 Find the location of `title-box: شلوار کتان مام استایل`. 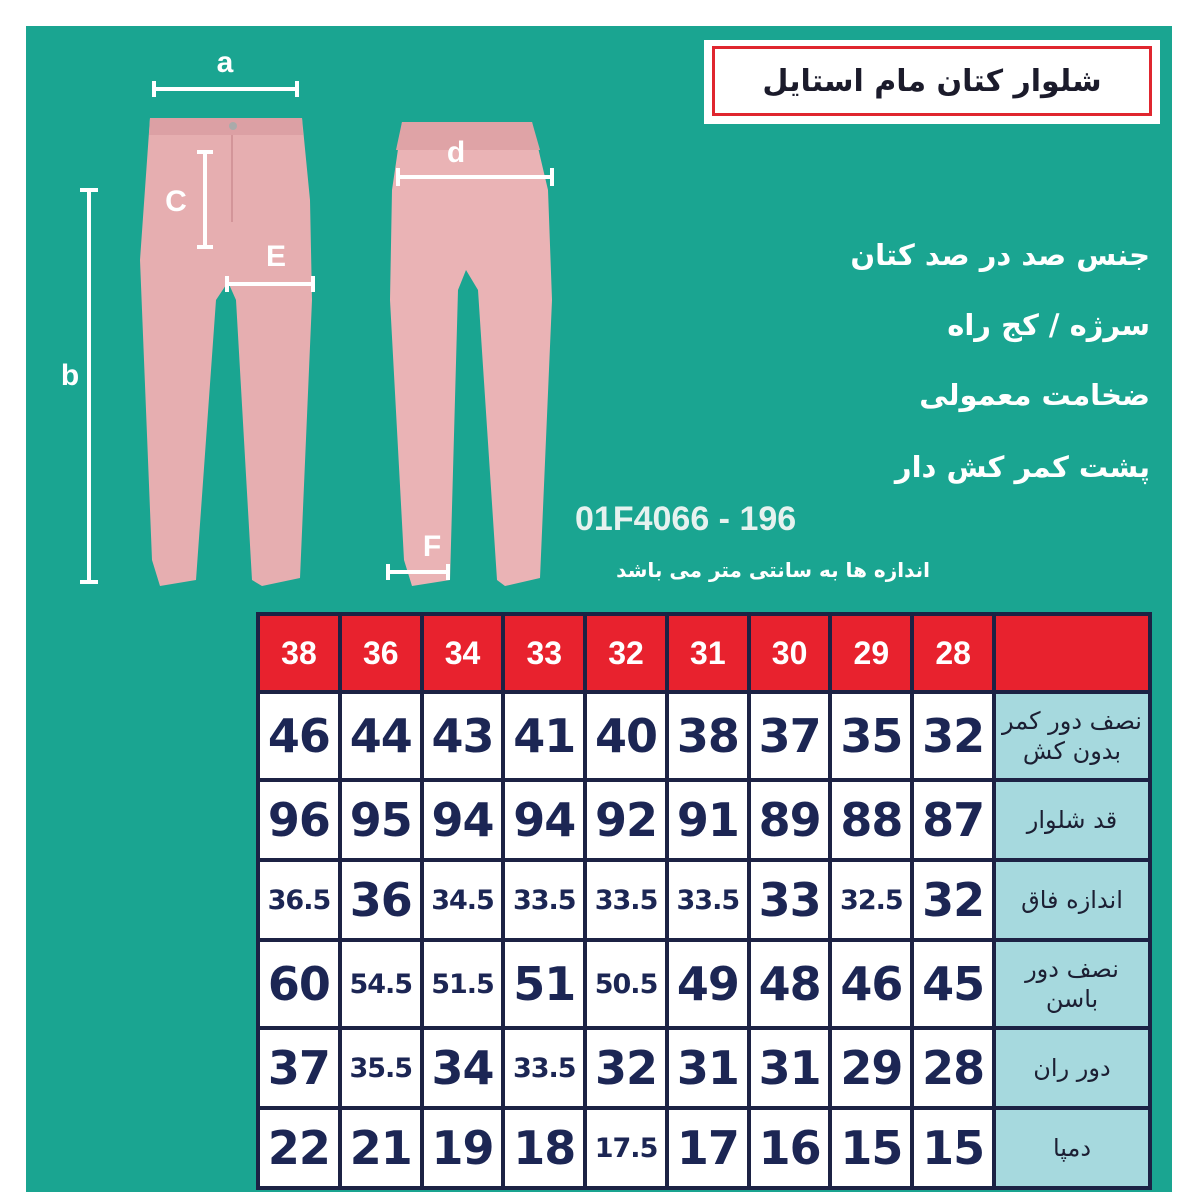

title-box: شلوار کتان مام استایل is located at coordinates (932, 82).